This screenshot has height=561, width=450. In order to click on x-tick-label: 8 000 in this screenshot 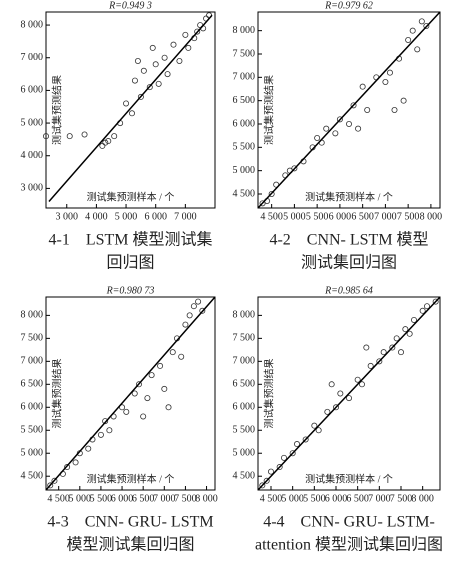, I will do `click(431, 216)`.